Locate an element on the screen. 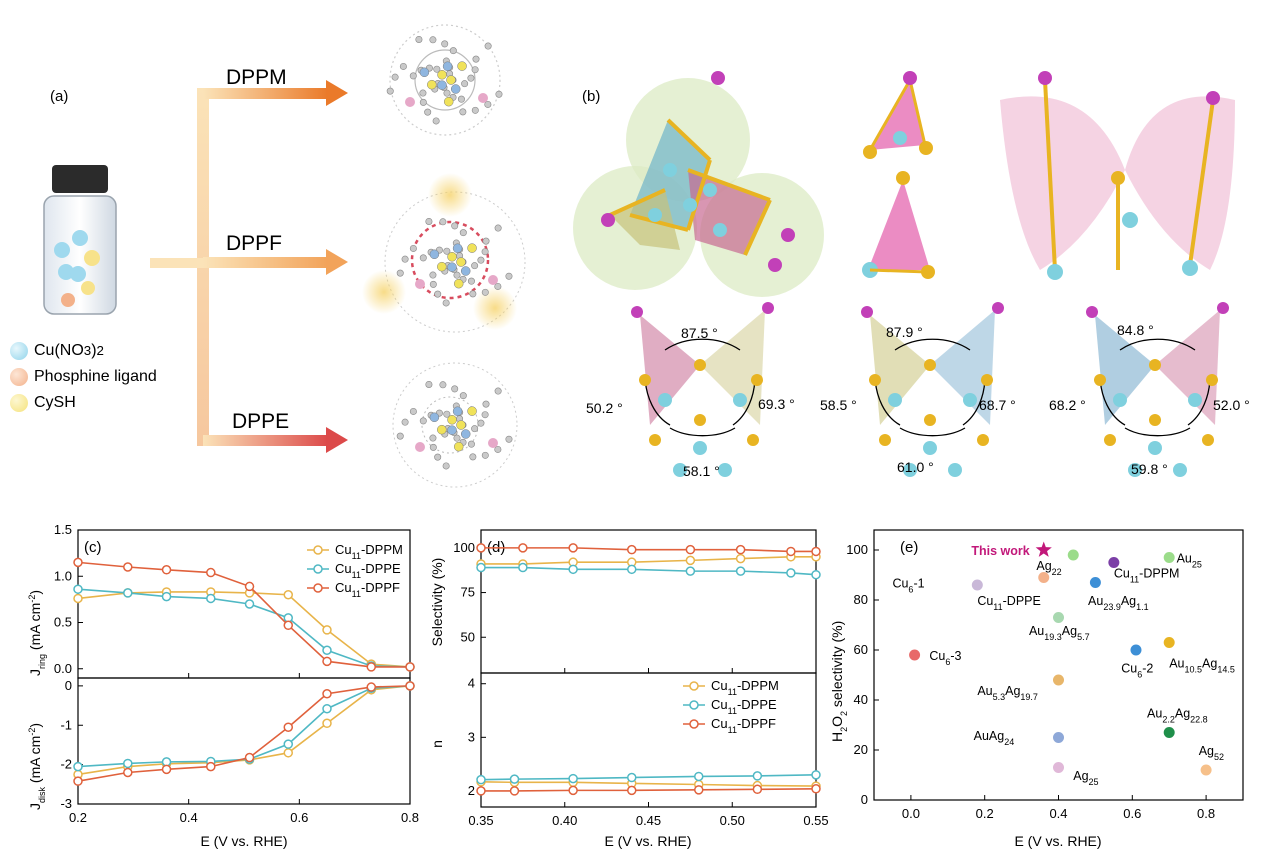 Image resolution: width=1264 pixels, height=866 pixels. scatter-point-label: Cu6-3 is located at coordinates (945, 658).